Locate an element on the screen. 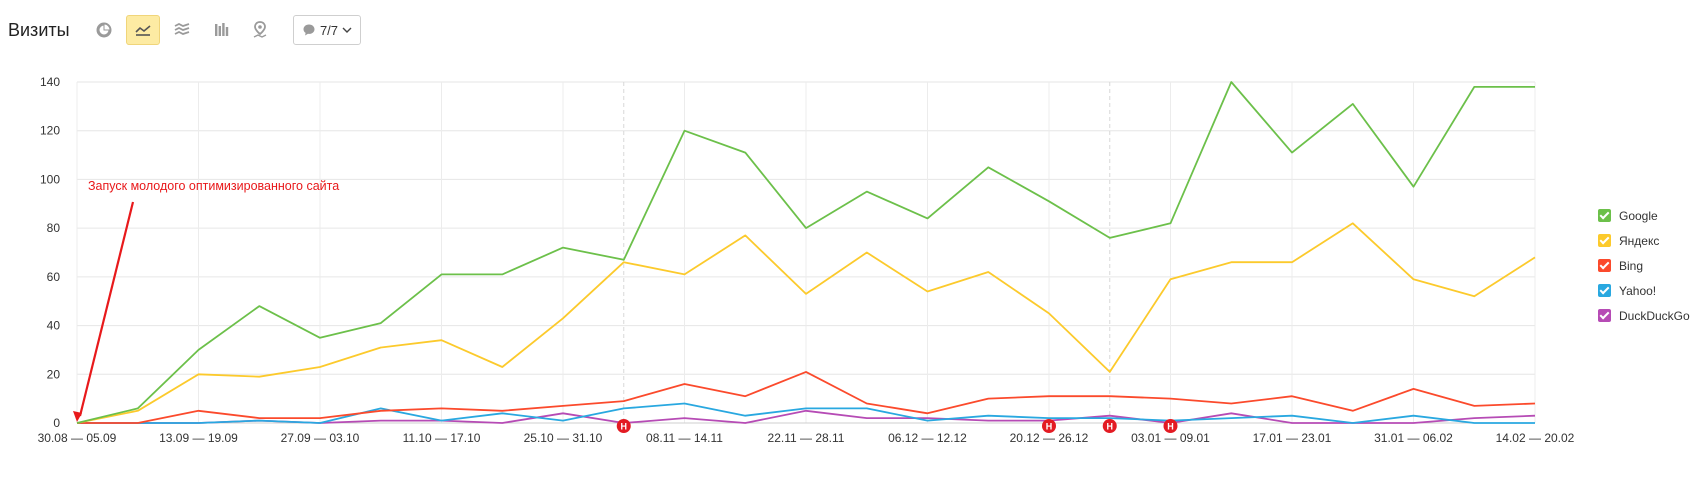 This screenshot has height=481, width=1704. chevron-down-icon is located at coordinates (347, 30).